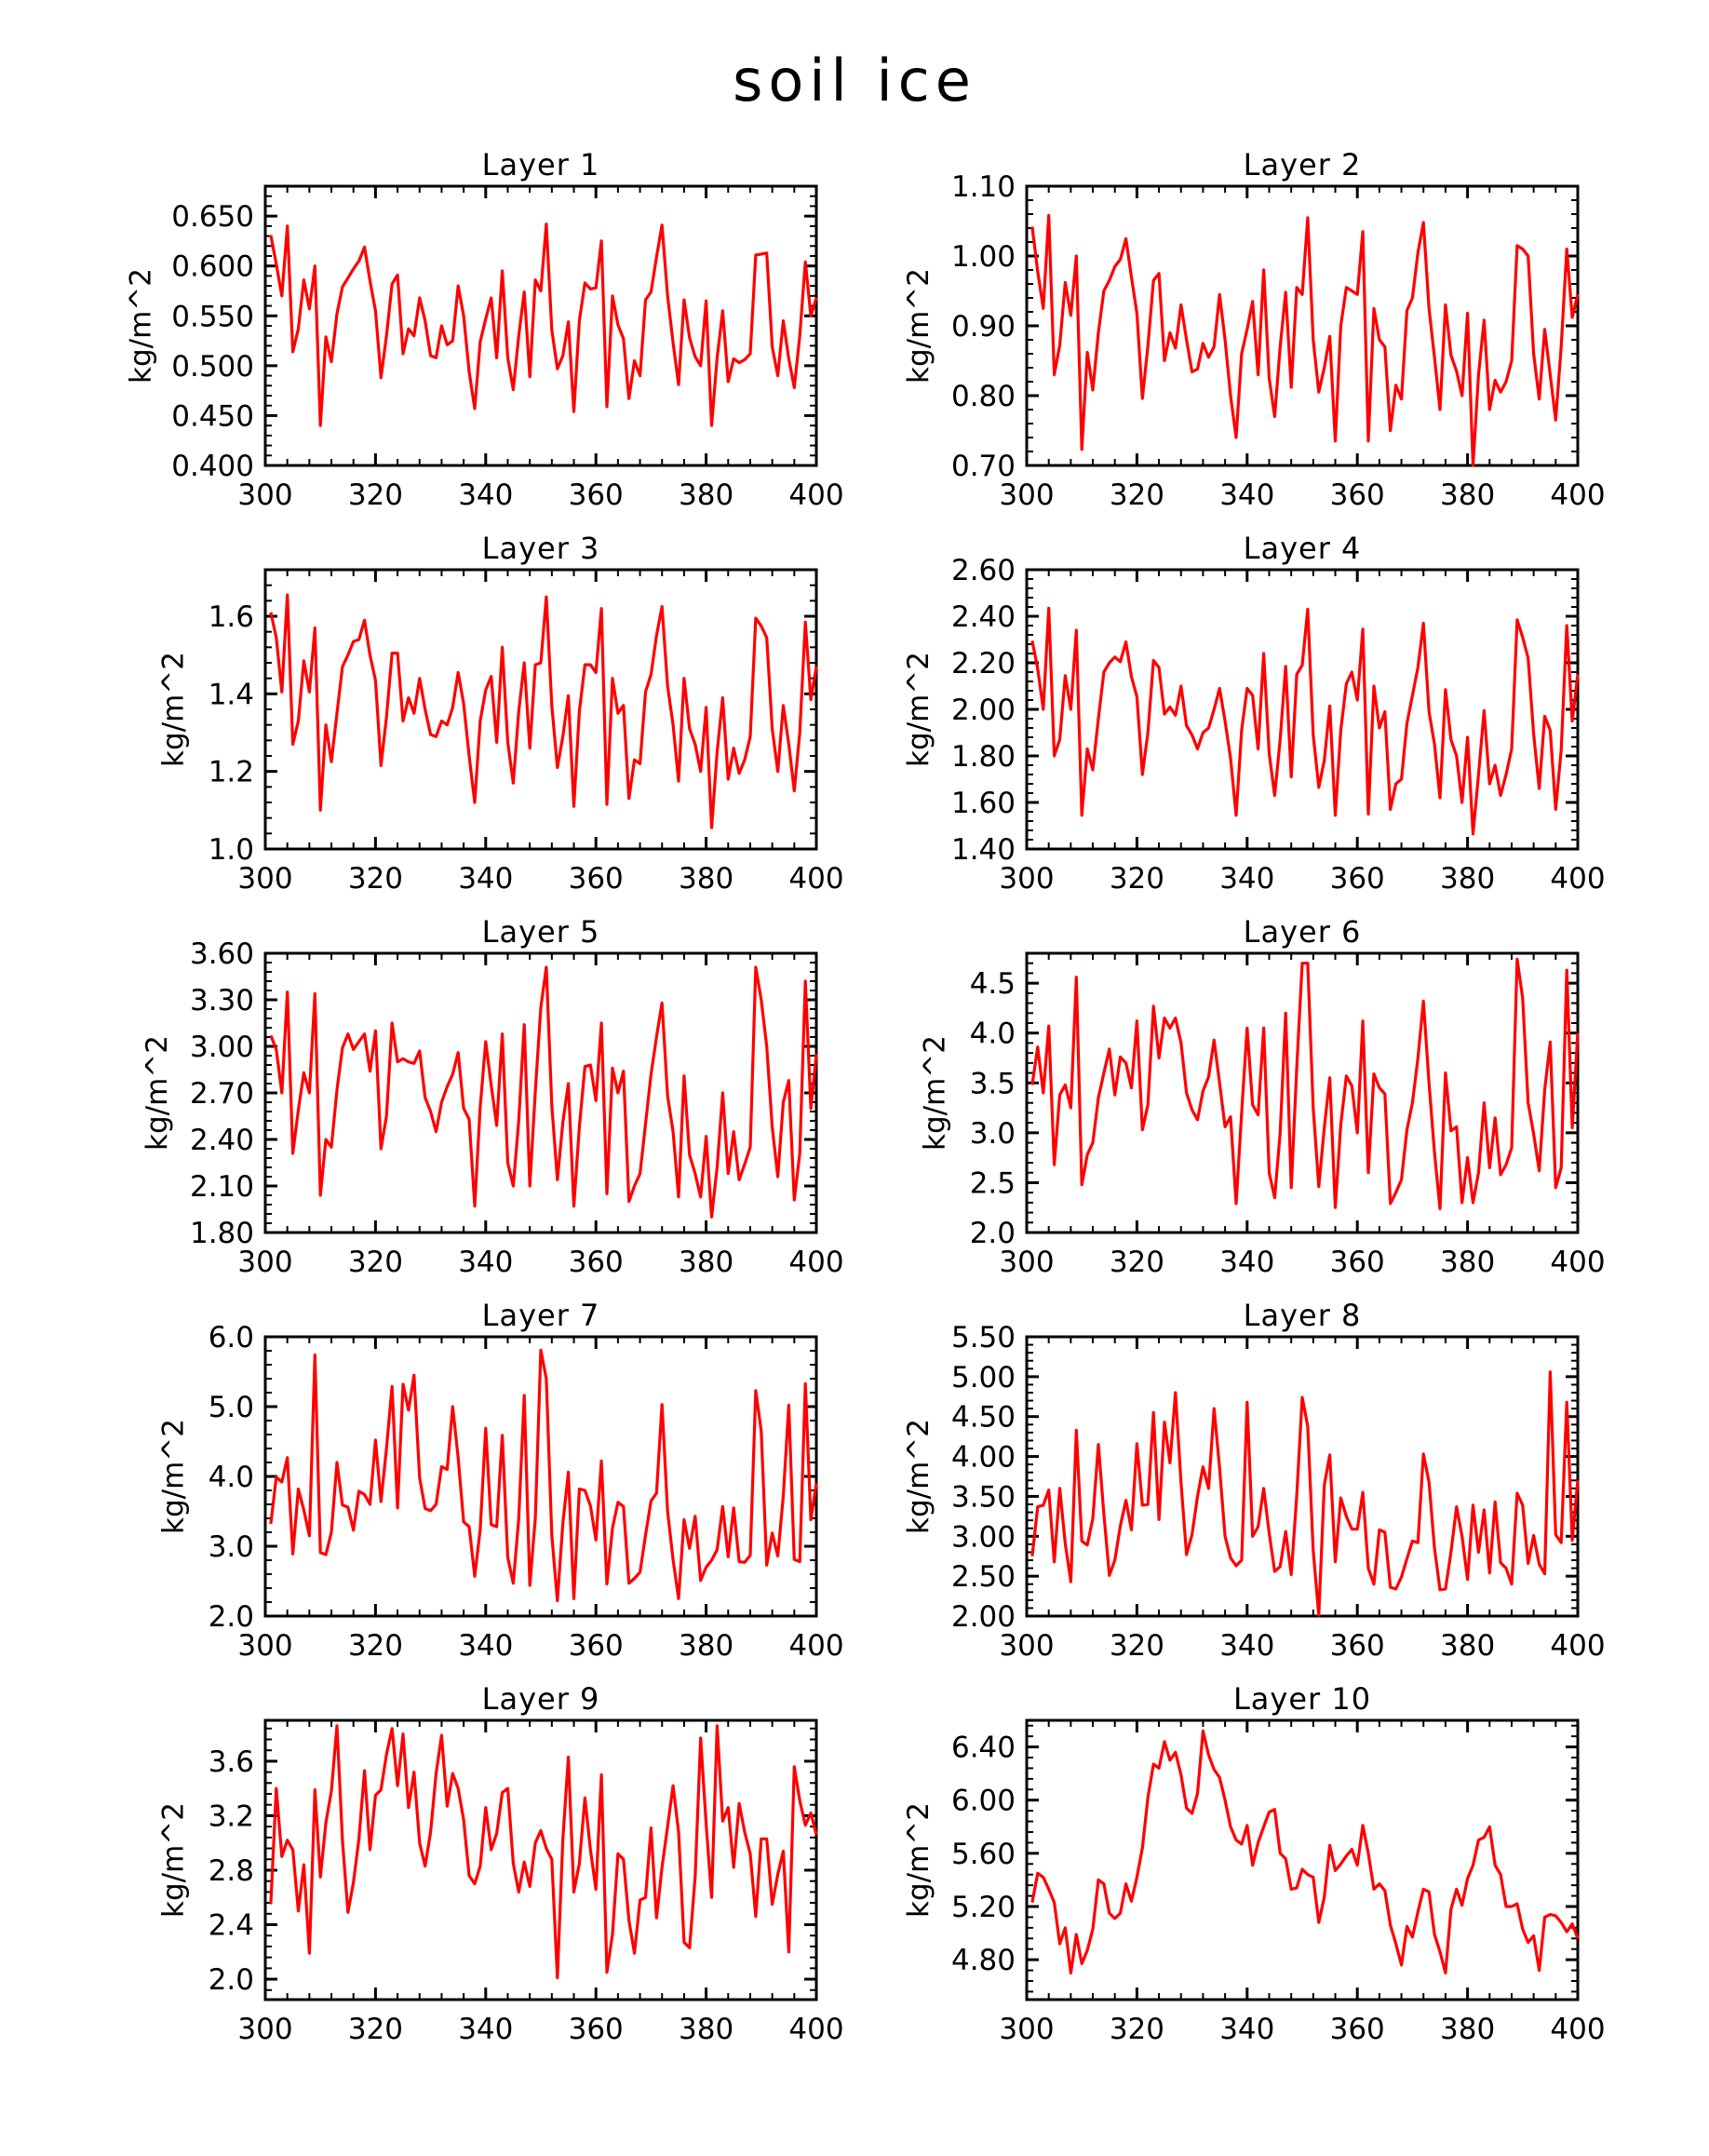  Describe the element at coordinates (232, 1337) in the screenshot. I see `y-tick-label: 6.0` at that location.